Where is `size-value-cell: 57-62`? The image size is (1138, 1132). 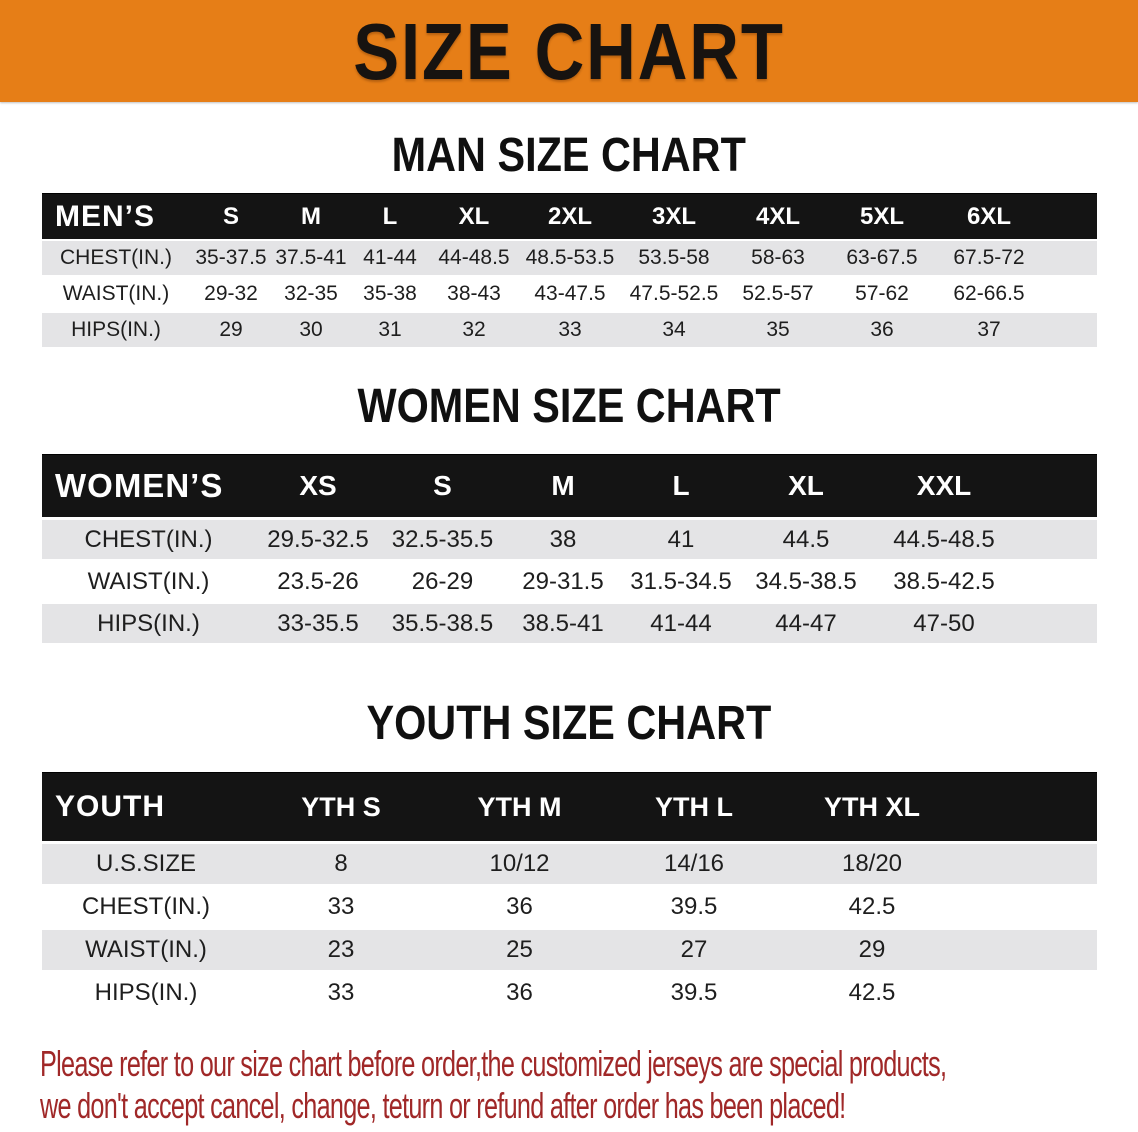 size-value-cell: 57-62 is located at coordinates (882, 293).